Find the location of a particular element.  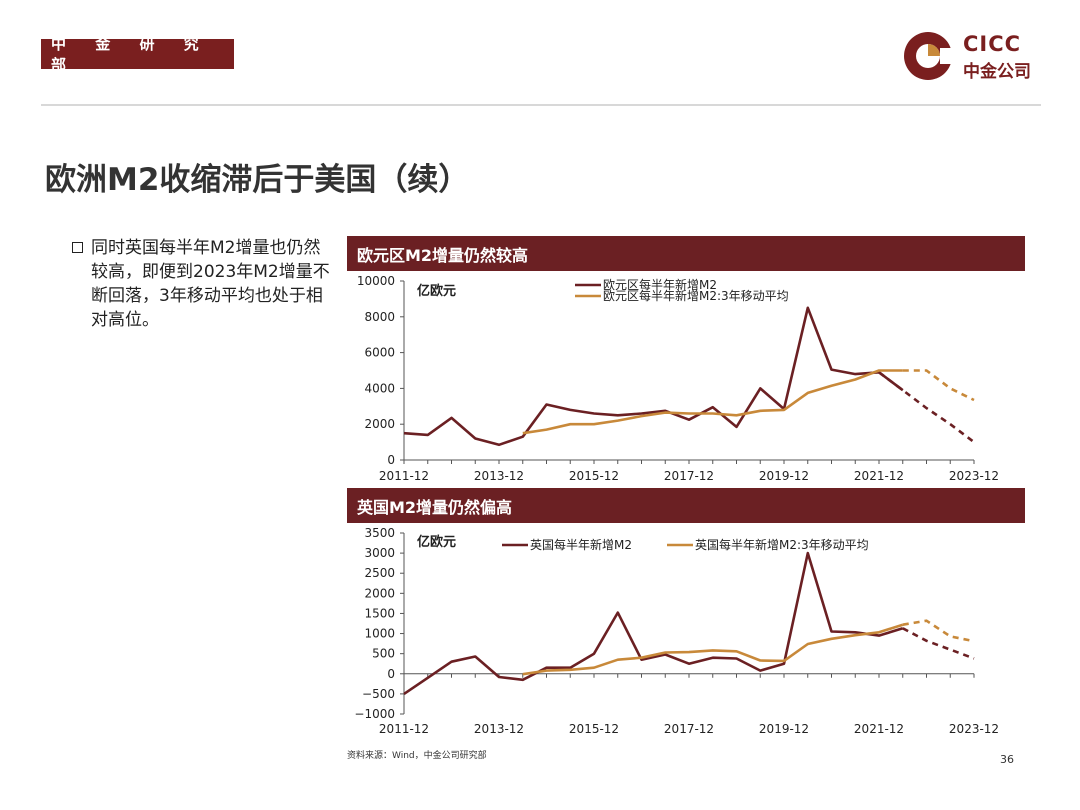

cicc-logo-icon is located at coordinates (929, 56).